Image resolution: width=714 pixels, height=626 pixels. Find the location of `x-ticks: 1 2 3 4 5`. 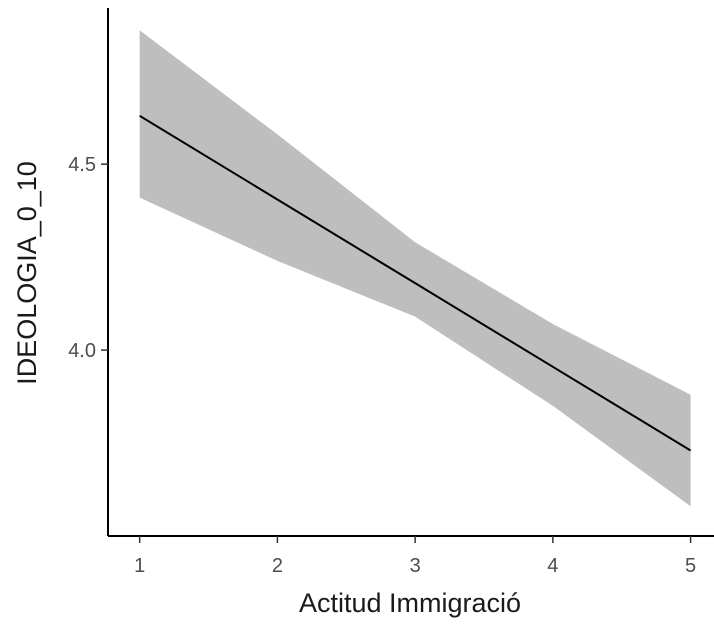

x-ticks: 1 2 3 4 5 is located at coordinates (415, 556).